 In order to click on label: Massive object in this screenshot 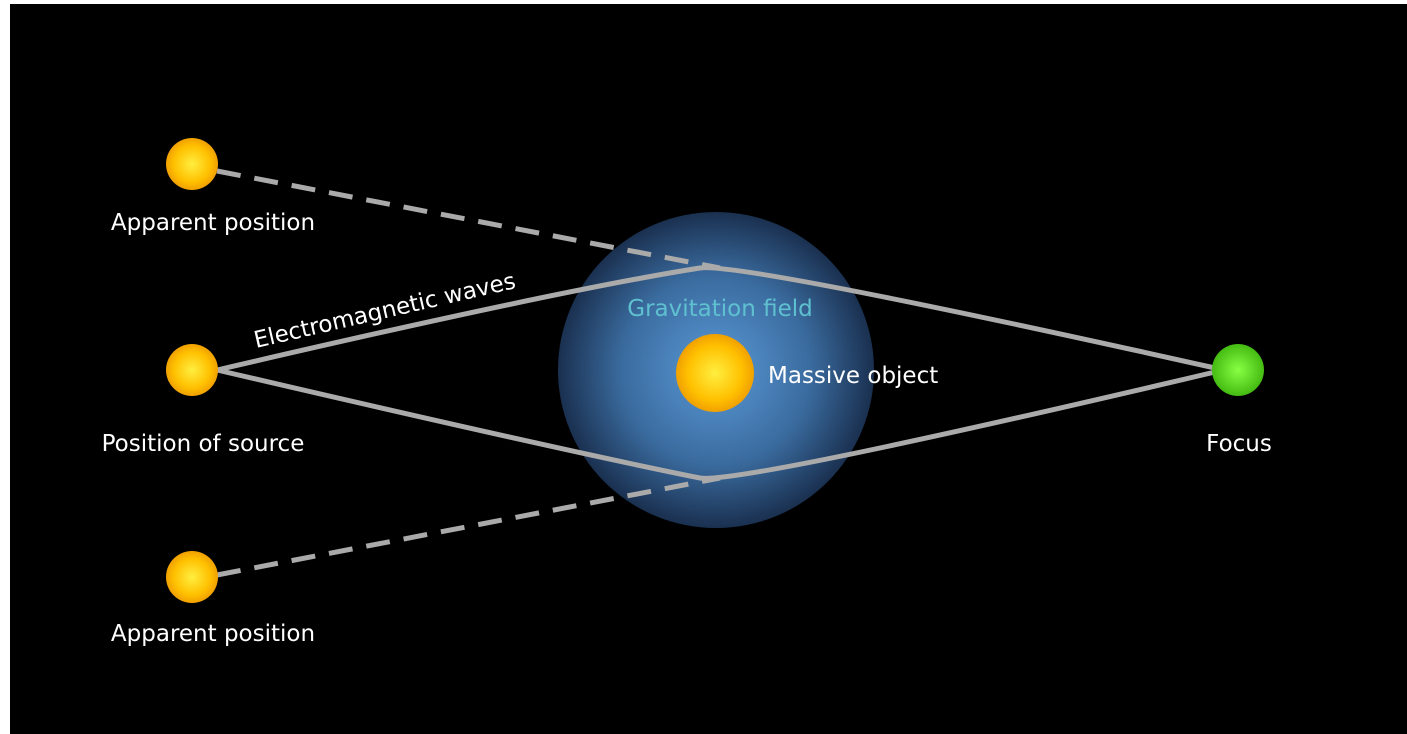, I will do `click(853, 376)`.